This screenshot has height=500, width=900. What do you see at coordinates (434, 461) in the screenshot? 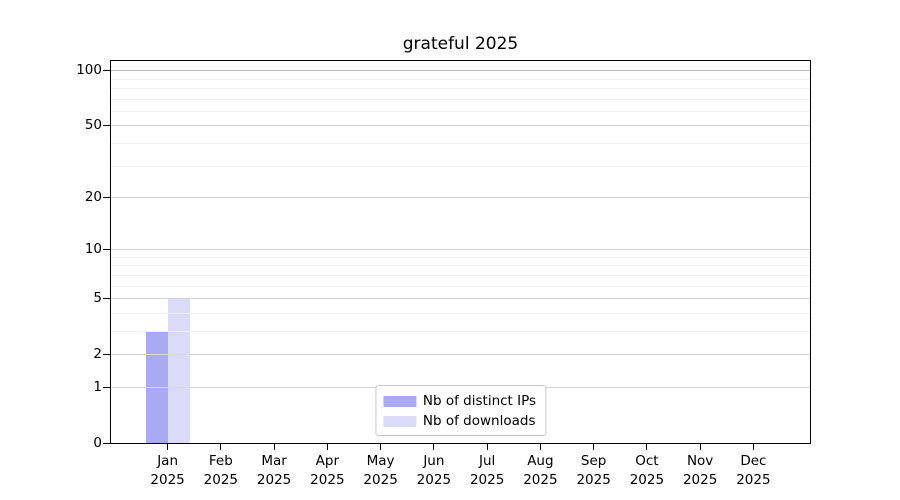
I see `x-tick-month: Jun` at bounding box center [434, 461].